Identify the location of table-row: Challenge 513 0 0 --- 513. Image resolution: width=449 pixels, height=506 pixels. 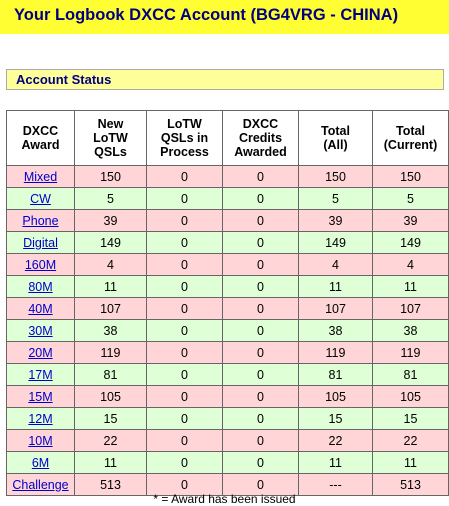
(227, 484).